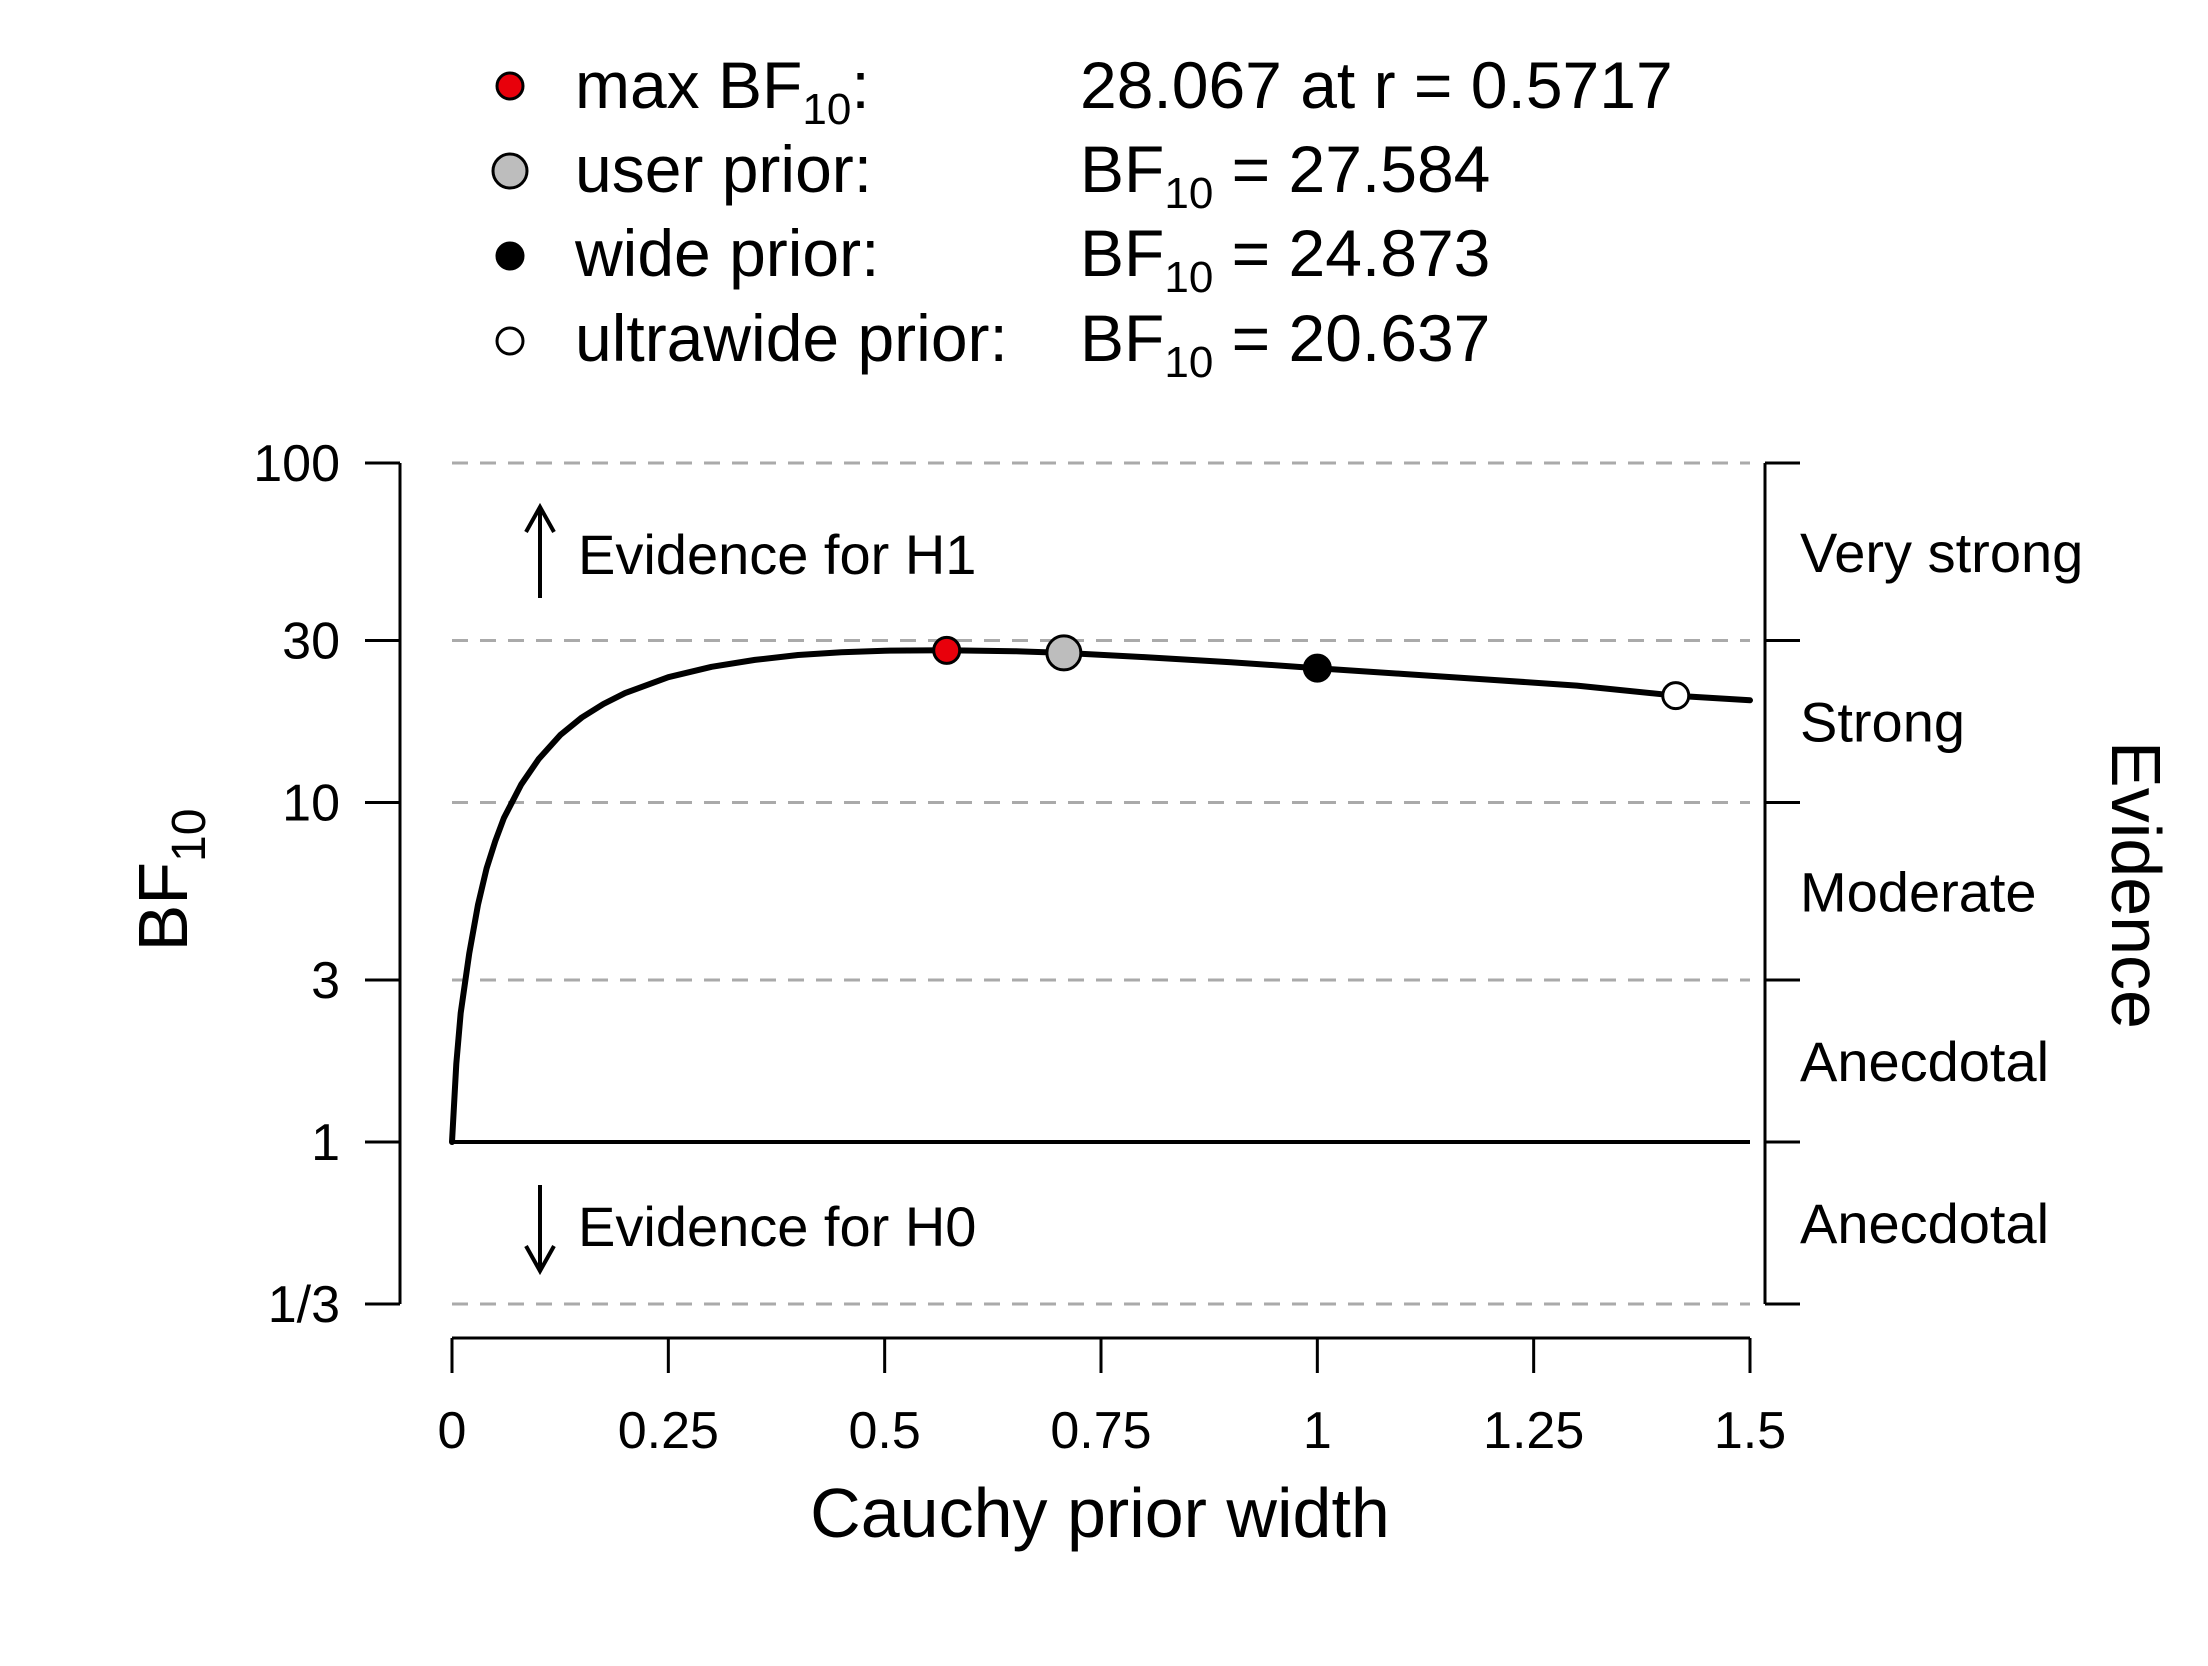 The image size is (2208, 1666). What do you see at coordinates (452, 1431) in the screenshot?
I see `x-tick-label: 0` at bounding box center [452, 1431].